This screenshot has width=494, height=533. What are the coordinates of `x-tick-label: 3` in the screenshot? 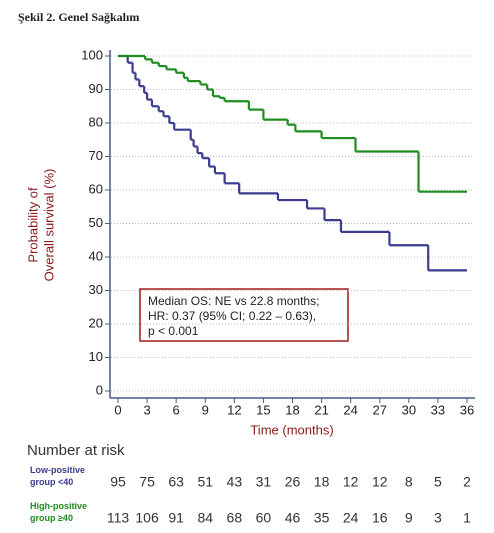 It's located at (146, 409).